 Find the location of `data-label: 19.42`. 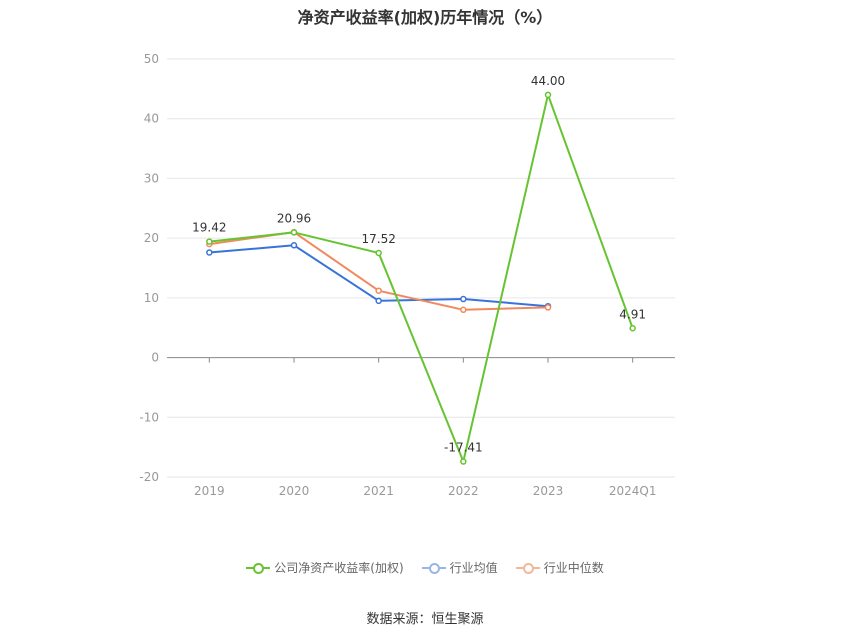

data-label: 19.42 is located at coordinates (209, 228).